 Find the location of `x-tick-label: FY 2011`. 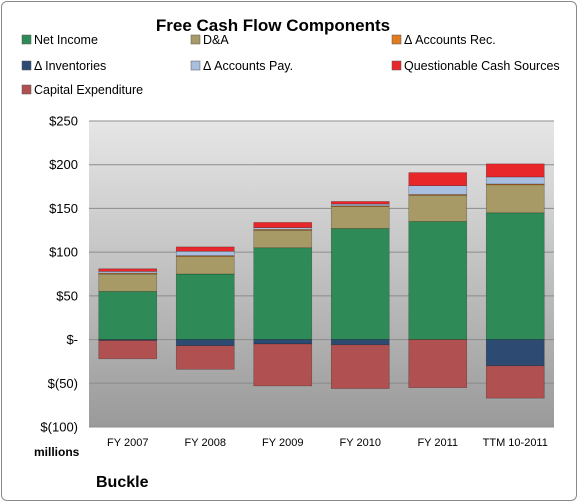

x-tick-label: FY 2011 is located at coordinates (437, 443).